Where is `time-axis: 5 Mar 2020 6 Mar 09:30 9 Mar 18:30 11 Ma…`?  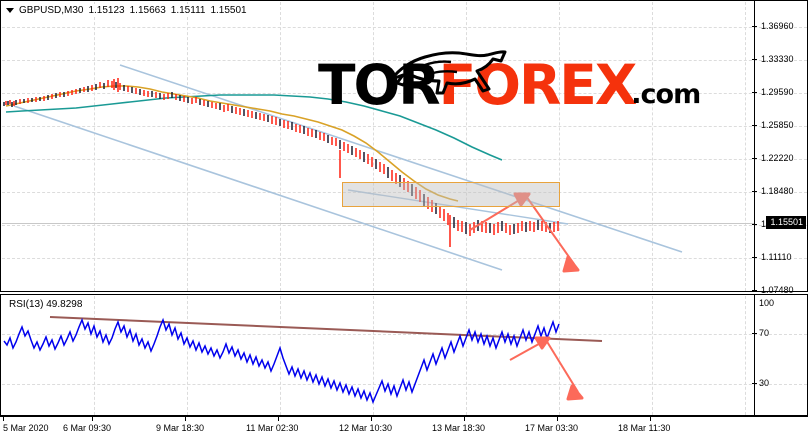
time-axis: 5 Mar 2020 6 Mar 09:30 9 Mar 18:30 11 Ma… is located at coordinates (404, 430).